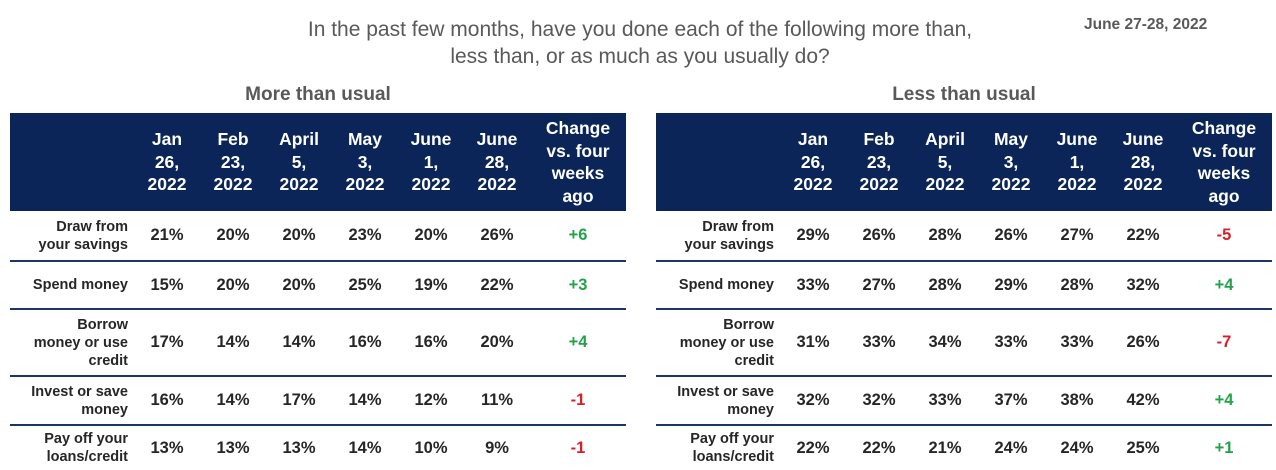 This screenshot has height=470, width=1276. I want to click on change-cell: +6, so click(578, 236).